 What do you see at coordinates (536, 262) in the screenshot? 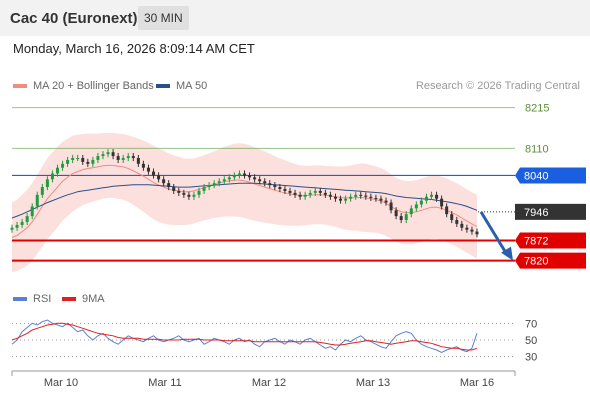
I see `level-label-7820: 7820` at bounding box center [536, 262].